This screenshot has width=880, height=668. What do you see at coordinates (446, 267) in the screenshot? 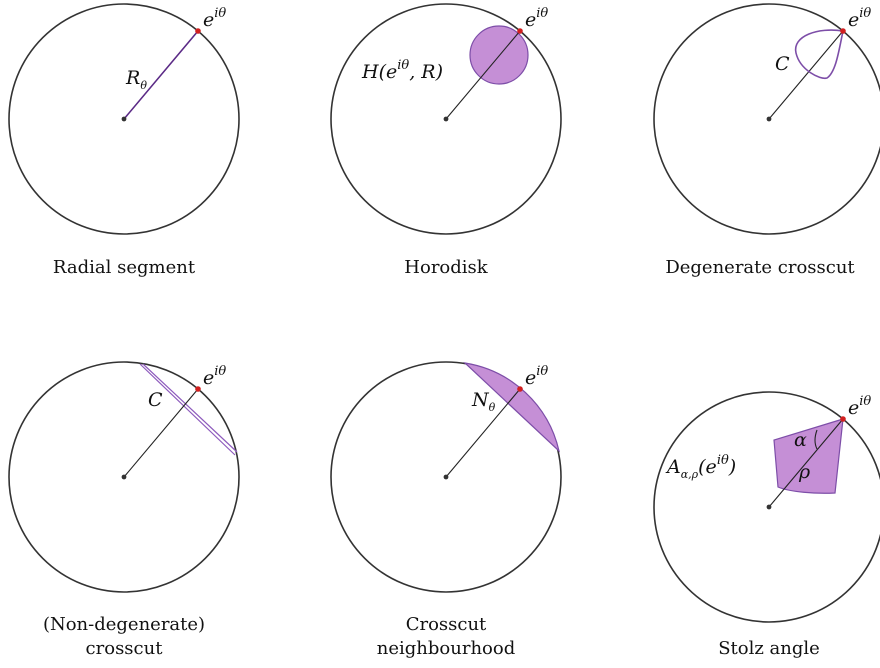
I see `caption-horodisk: Horodisk` at bounding box center [446, 267].